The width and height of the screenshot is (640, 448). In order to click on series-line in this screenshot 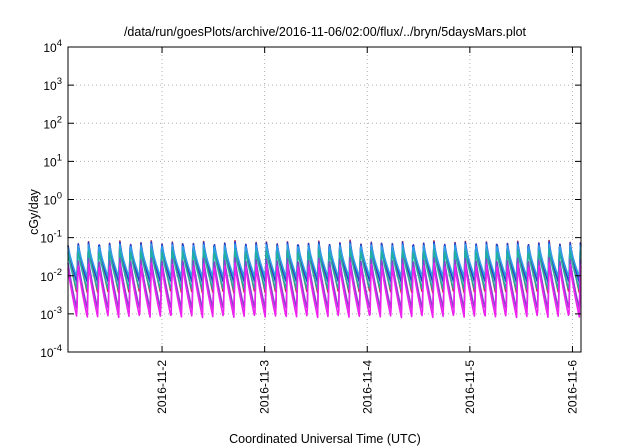, I will do `click(324, 290)`.